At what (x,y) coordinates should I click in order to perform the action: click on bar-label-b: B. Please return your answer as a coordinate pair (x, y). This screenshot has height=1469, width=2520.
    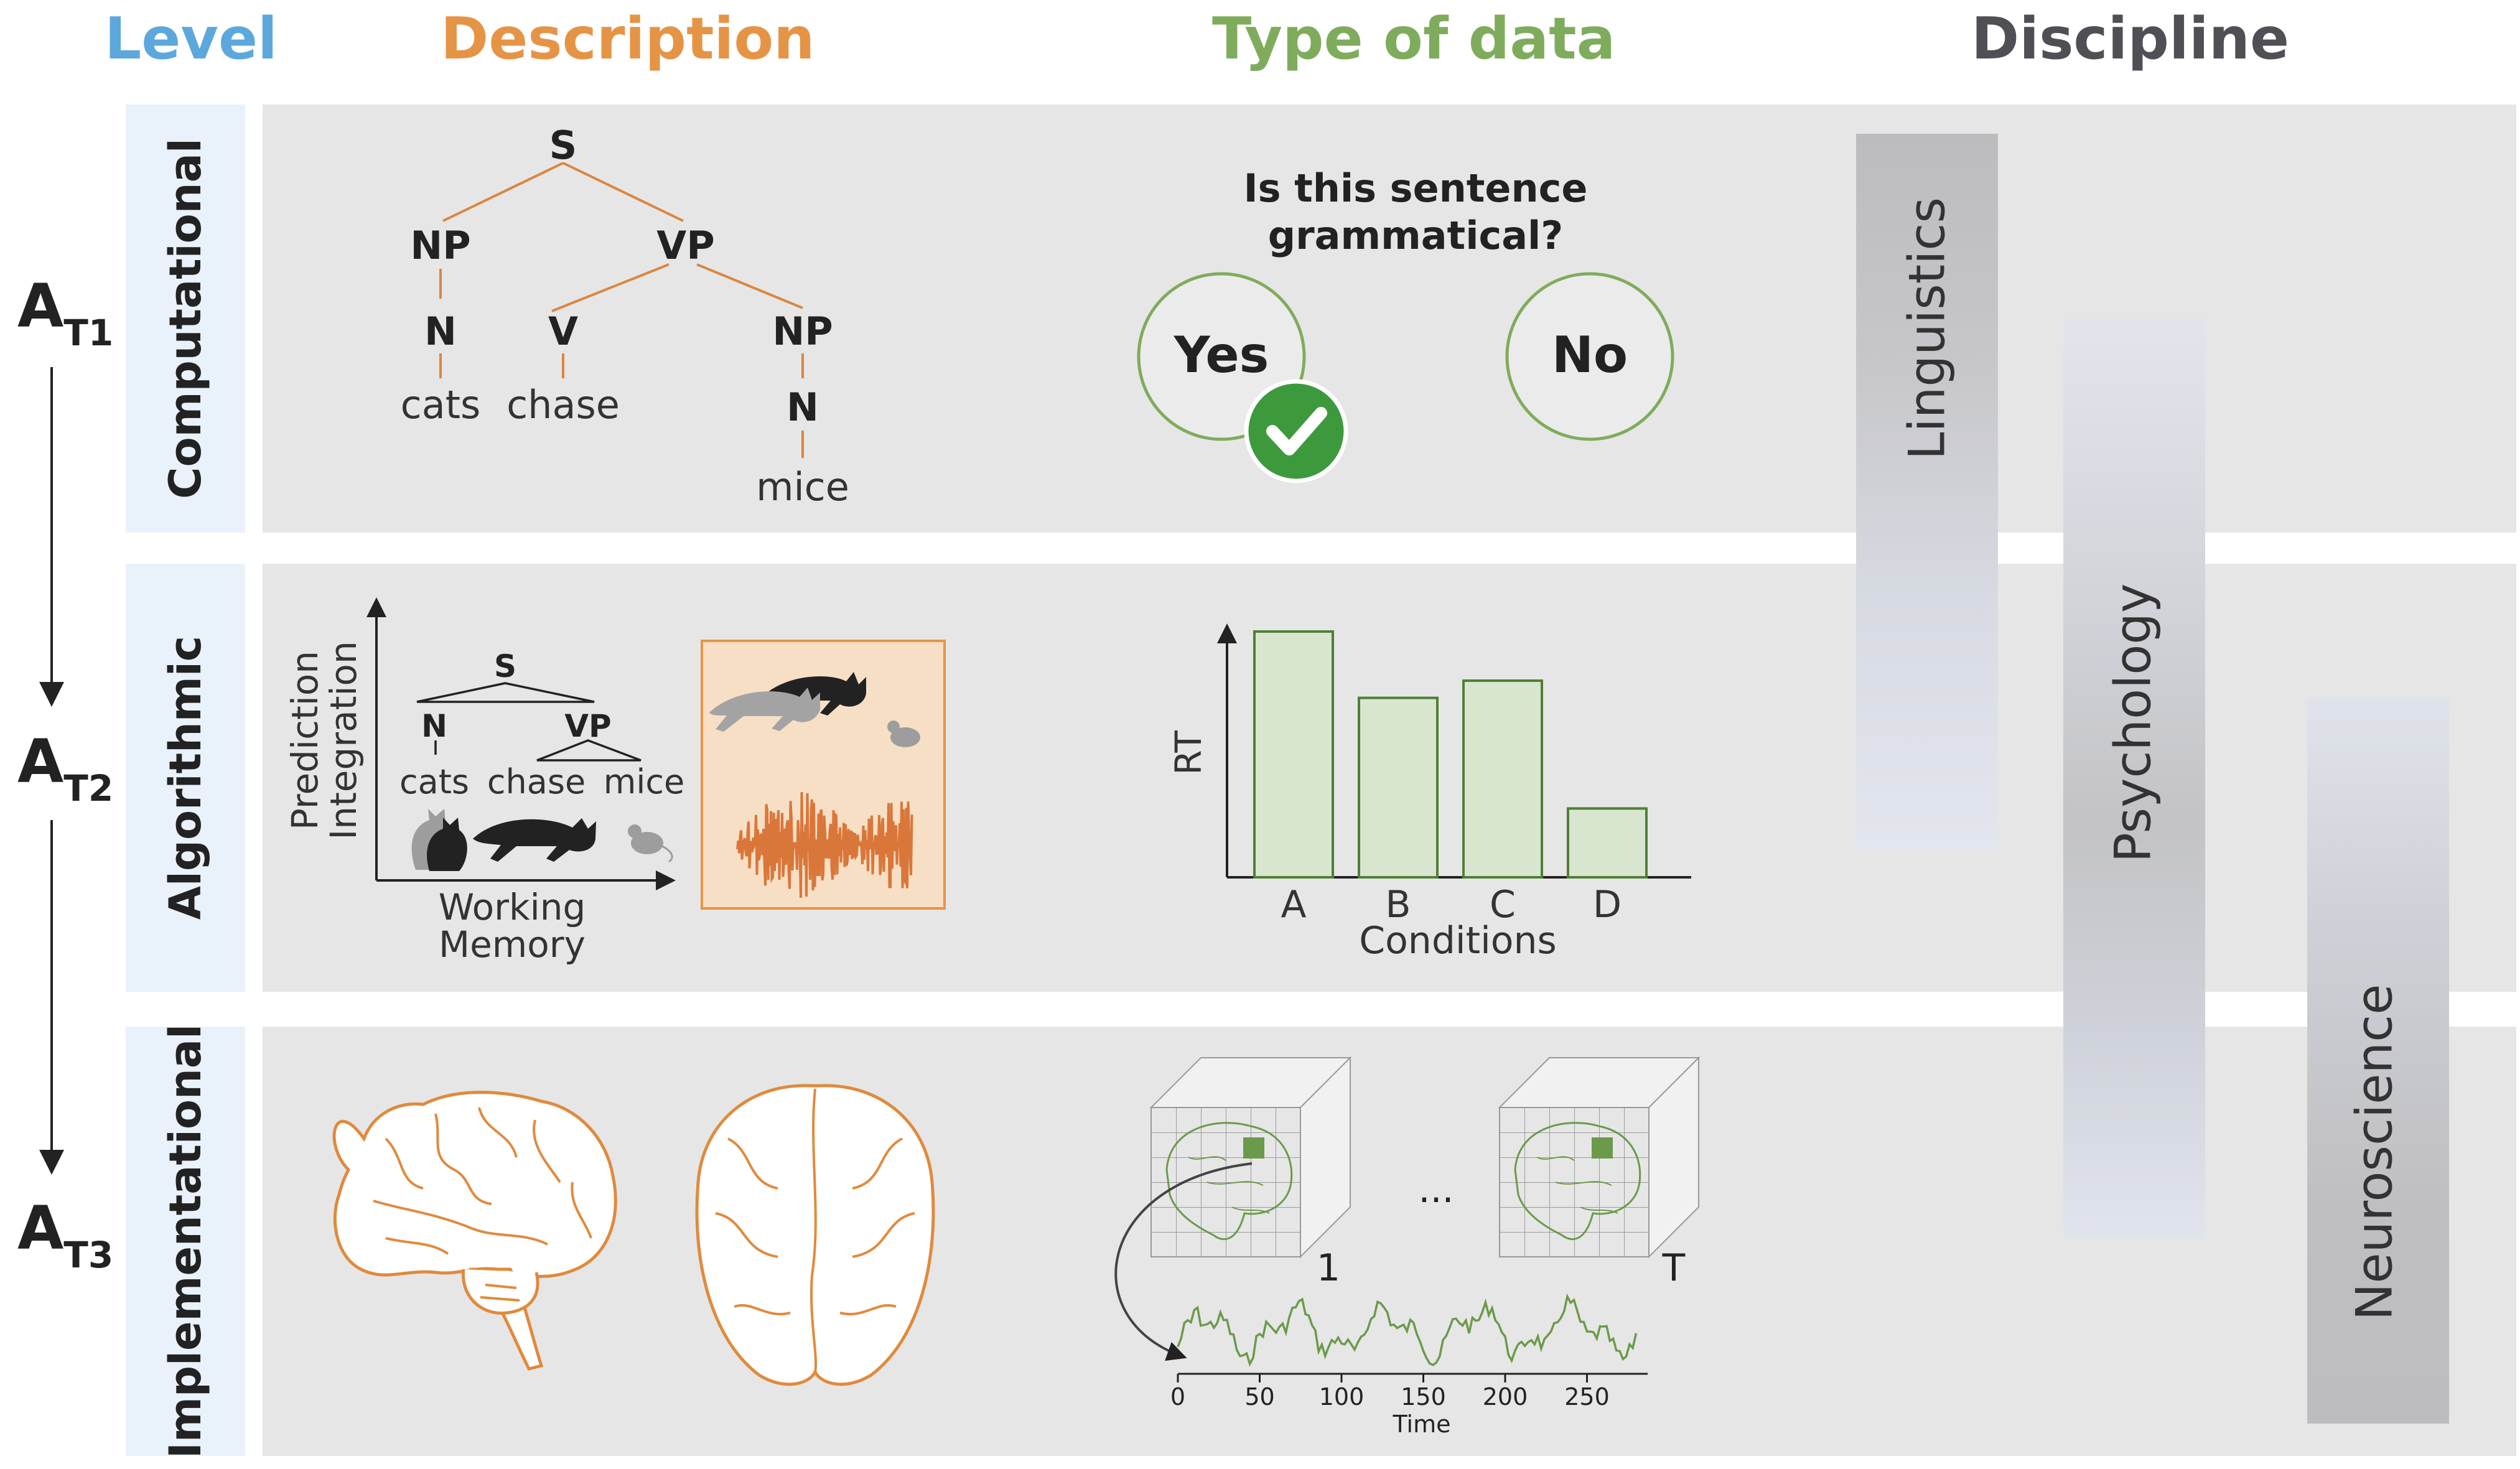
    Looking at the image, I should click on (1398, 905).